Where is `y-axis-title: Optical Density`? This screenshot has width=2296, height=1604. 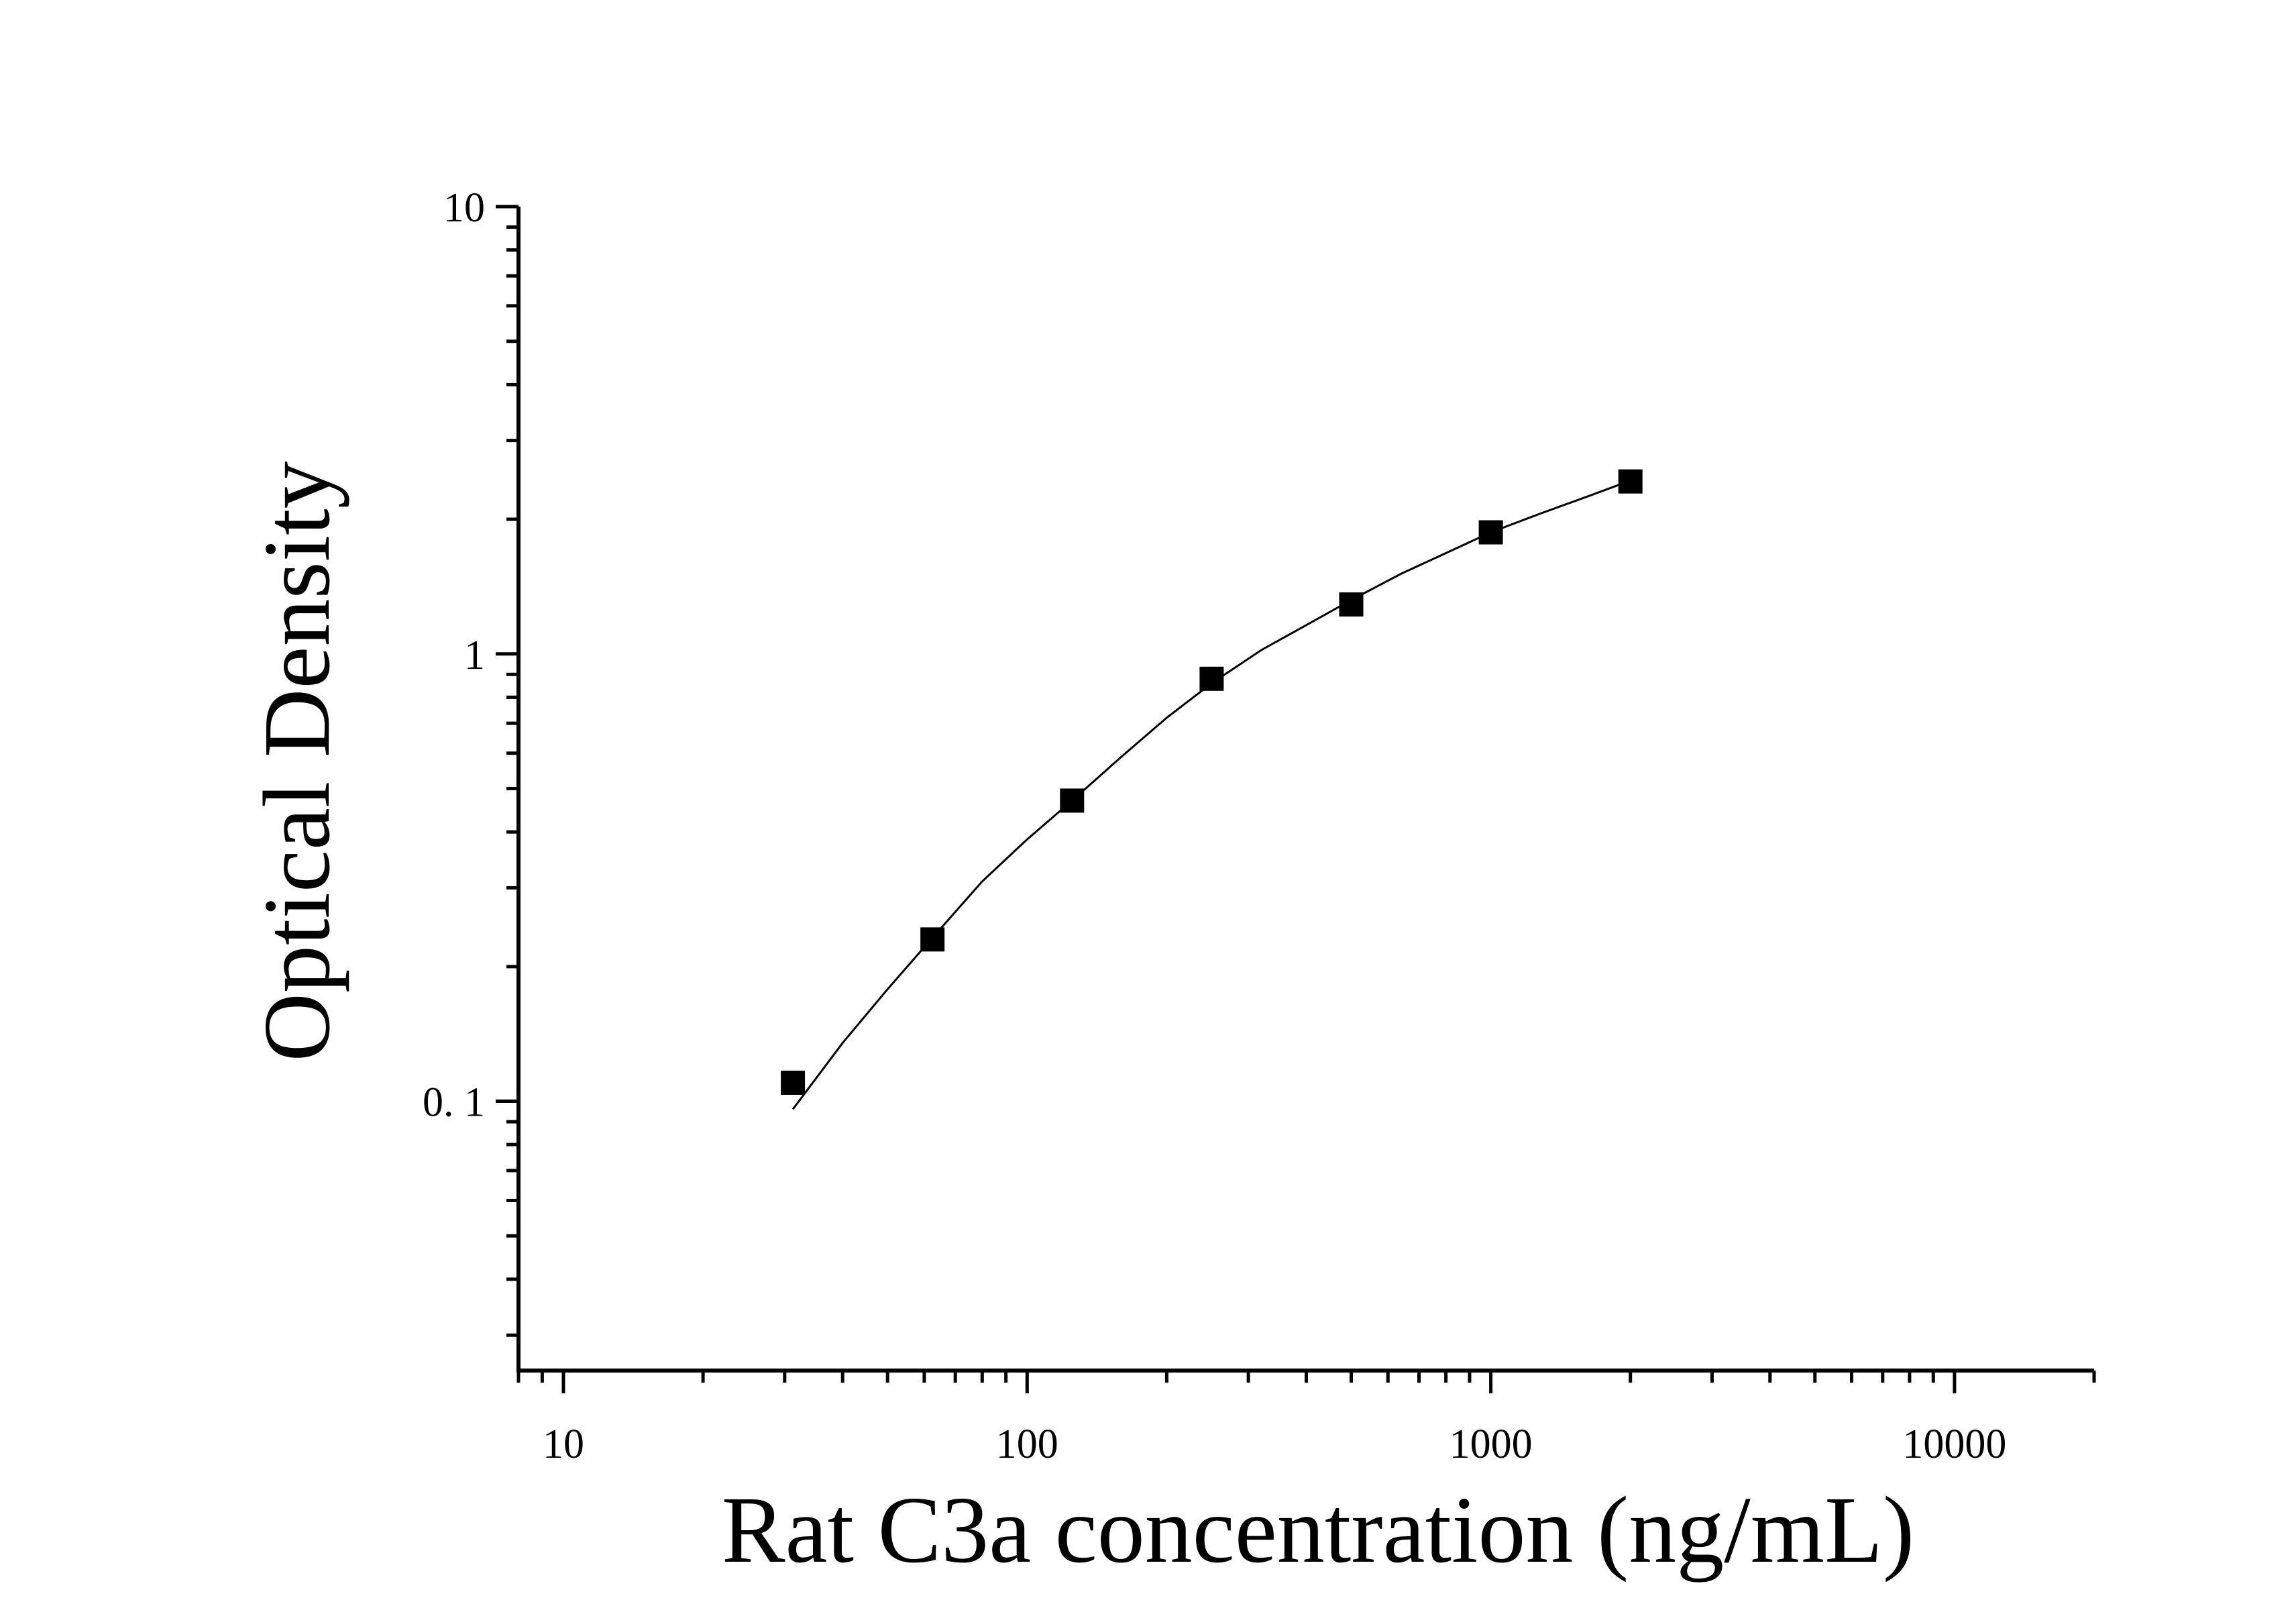 y-axis-title: Optical Density is located at coordinates (296, 761).